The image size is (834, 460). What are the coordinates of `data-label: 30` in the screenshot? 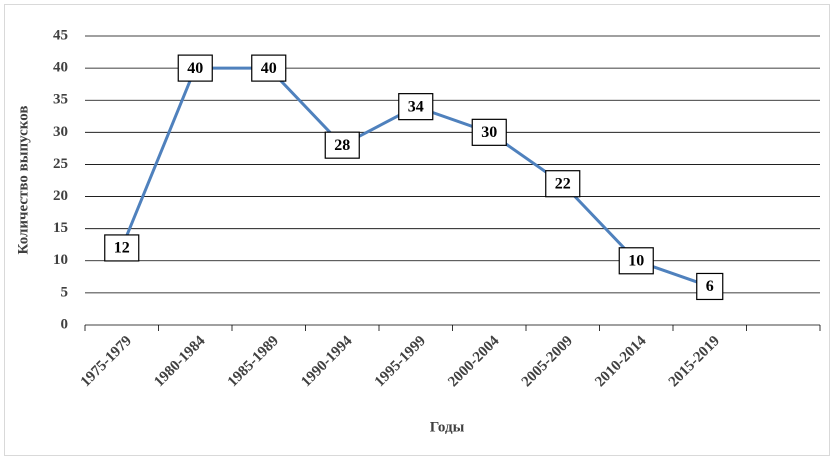 It's located at (489, 132).